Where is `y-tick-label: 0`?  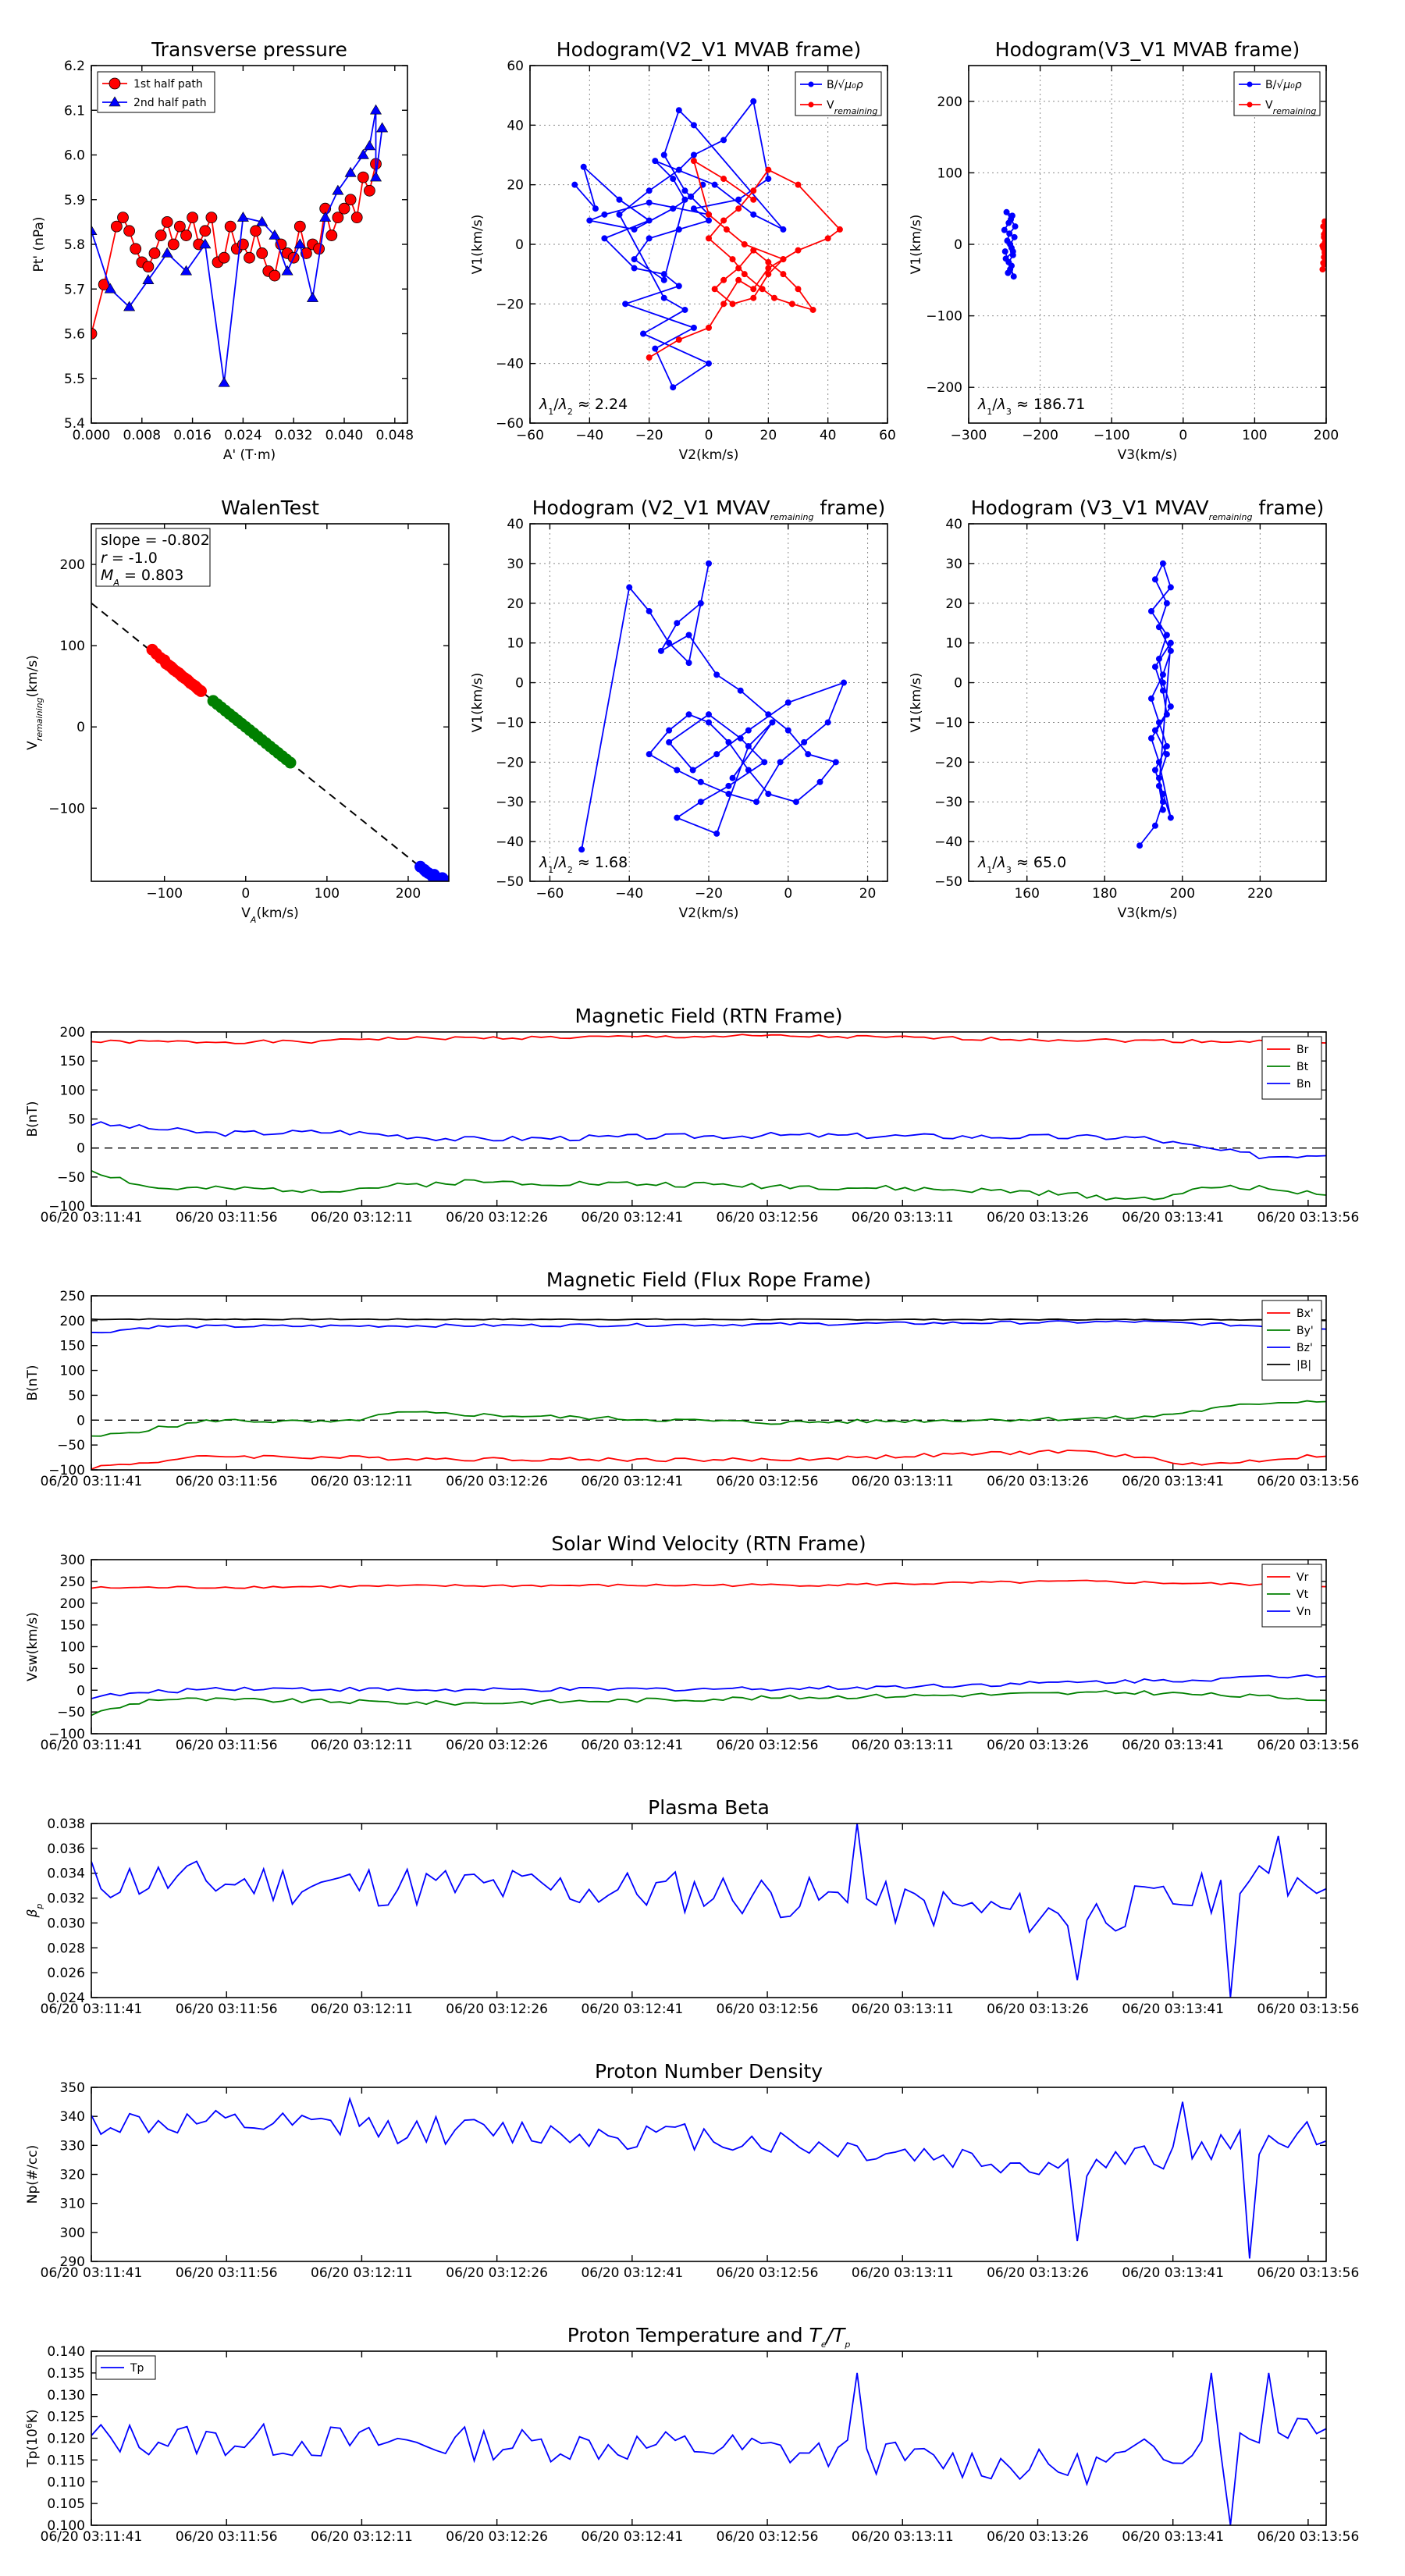
y-tick-label: 0 is located at coordinates (81, 1691).